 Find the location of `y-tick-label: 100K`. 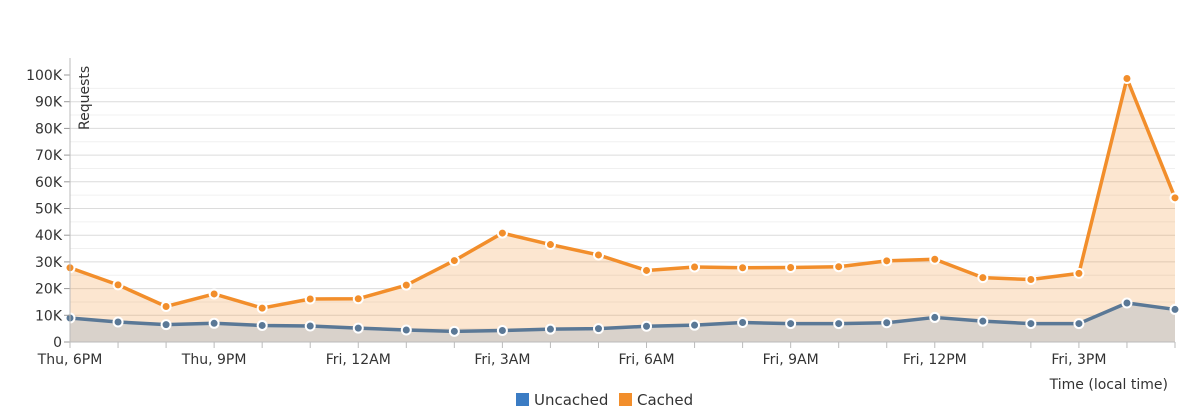

y-tick-label: 100K is located at coordinates (44, 76).